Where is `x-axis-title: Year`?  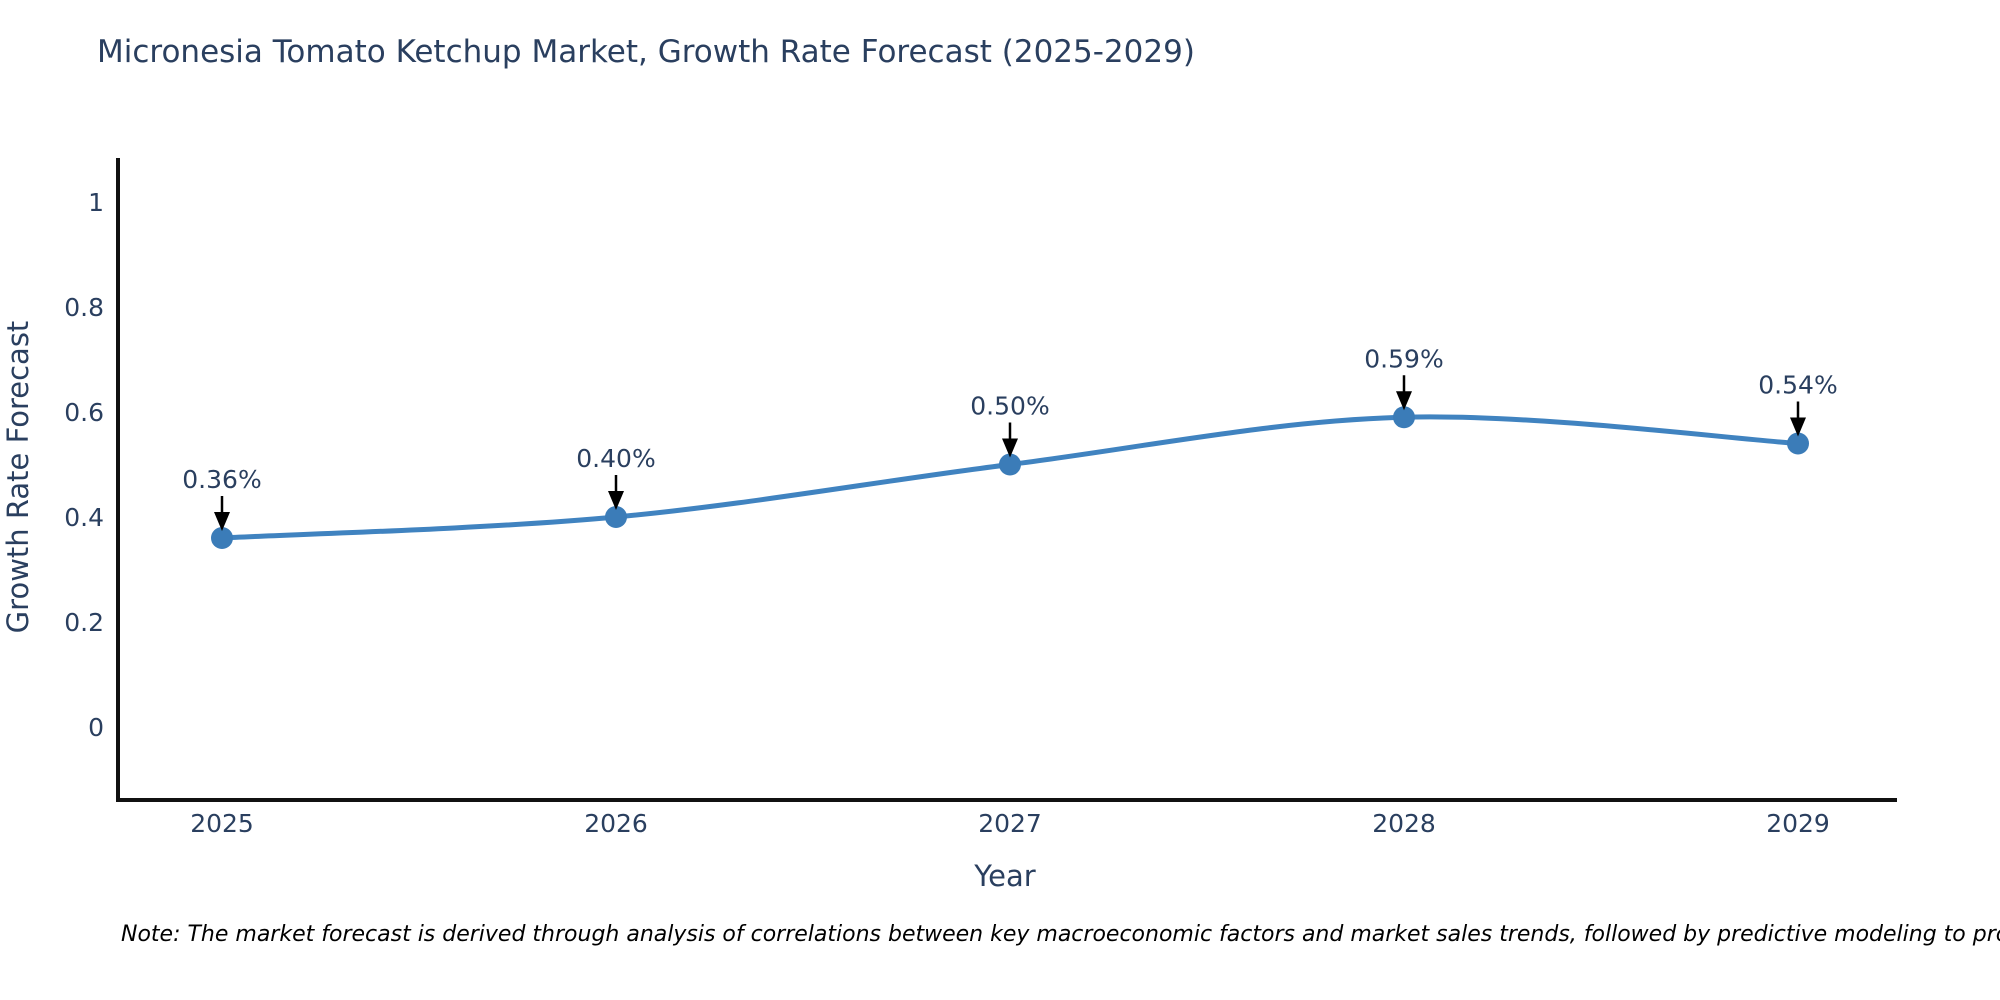
x-axis-title: Year is located at coordinates (1004, 876).